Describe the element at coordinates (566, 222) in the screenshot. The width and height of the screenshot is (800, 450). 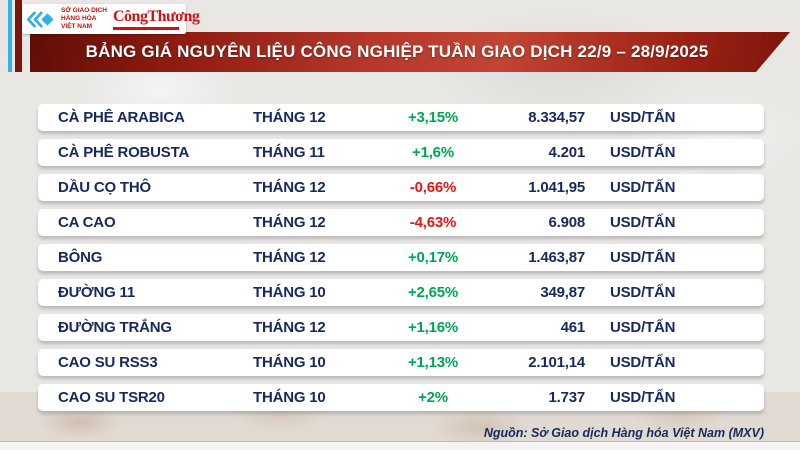
I see `price-value: 6.908` at that location.